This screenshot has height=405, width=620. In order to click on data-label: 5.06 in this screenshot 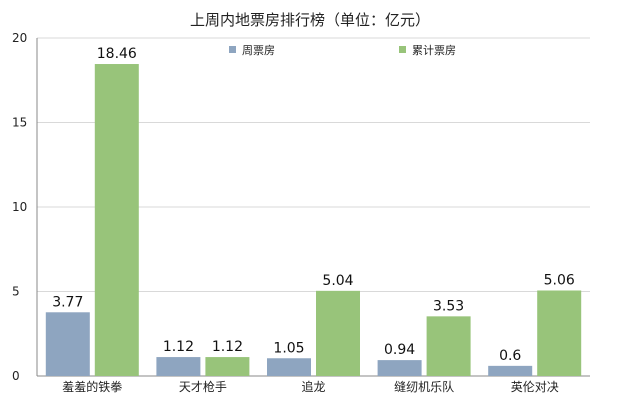, I will do `click(559, 280)`.